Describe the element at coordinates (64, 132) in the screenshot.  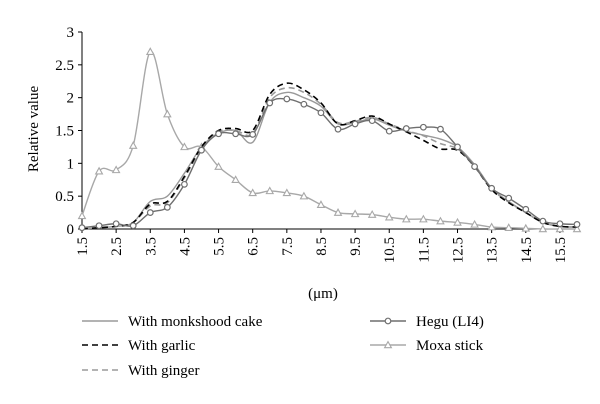
I see `y-tick-label: 1.5` at that location.